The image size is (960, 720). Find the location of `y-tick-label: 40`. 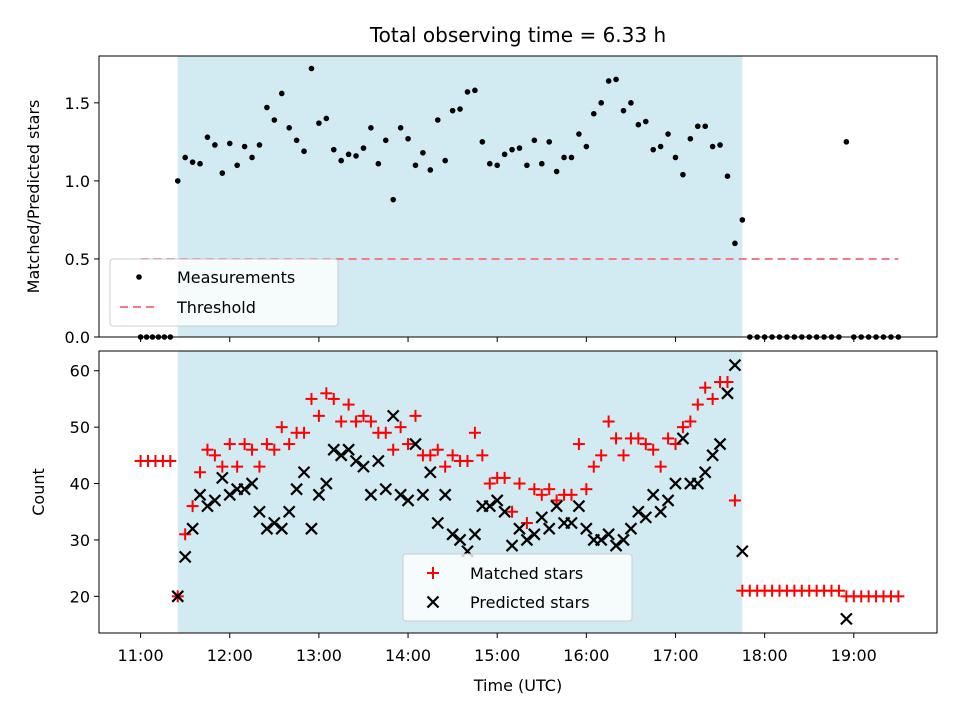

y-tick-label: 40 is located at coordinates (80, 484).